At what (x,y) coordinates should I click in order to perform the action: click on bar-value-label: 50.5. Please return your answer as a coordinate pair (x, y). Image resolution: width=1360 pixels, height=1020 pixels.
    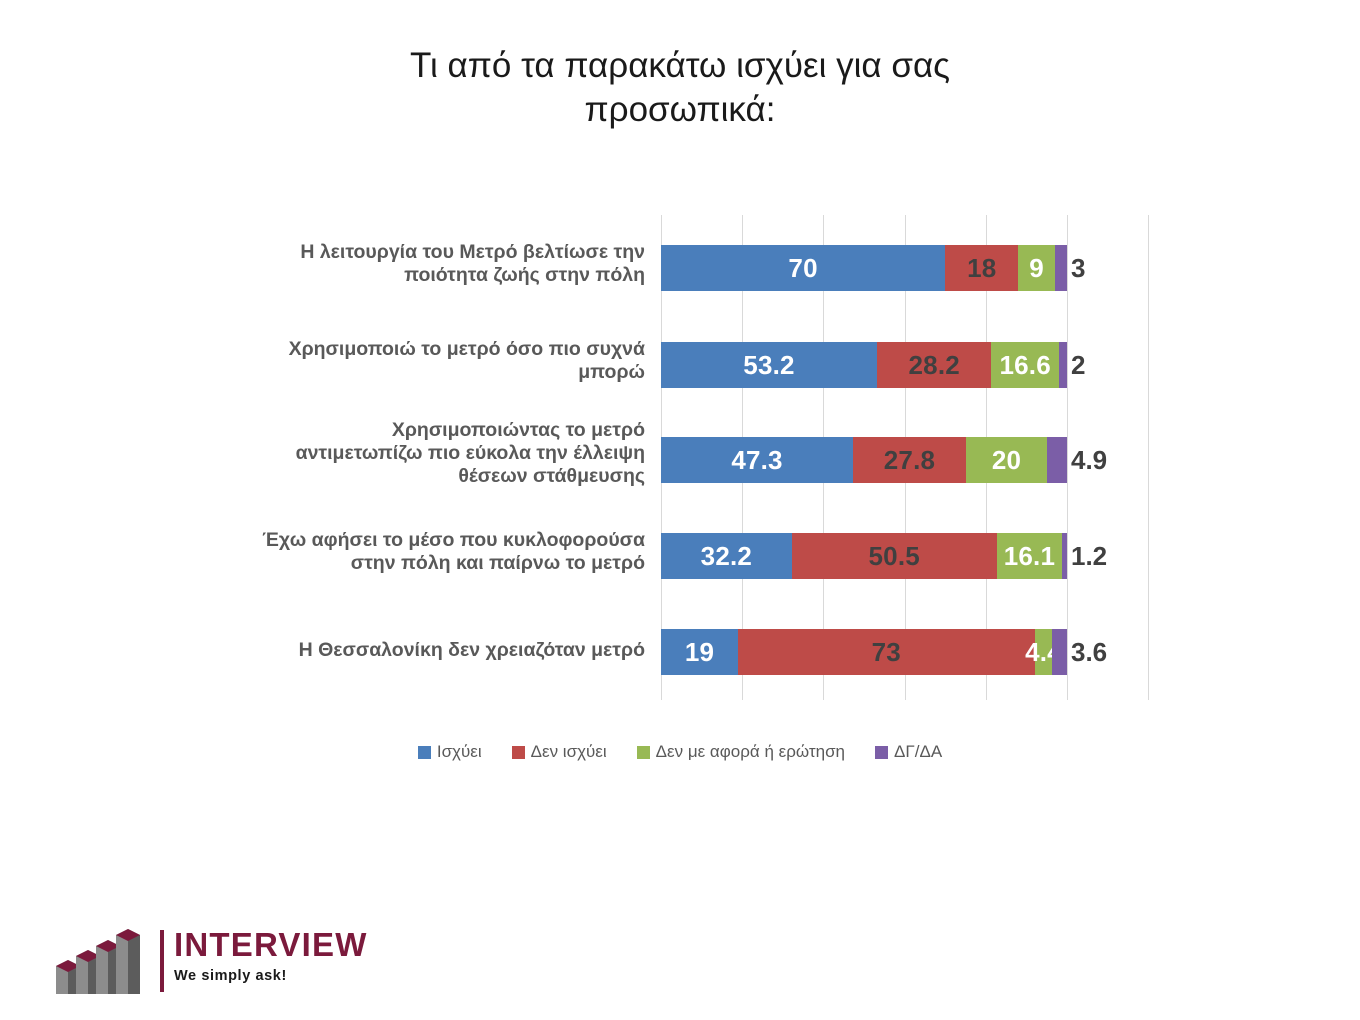
    Looking at the image, I should click on (894, 555).